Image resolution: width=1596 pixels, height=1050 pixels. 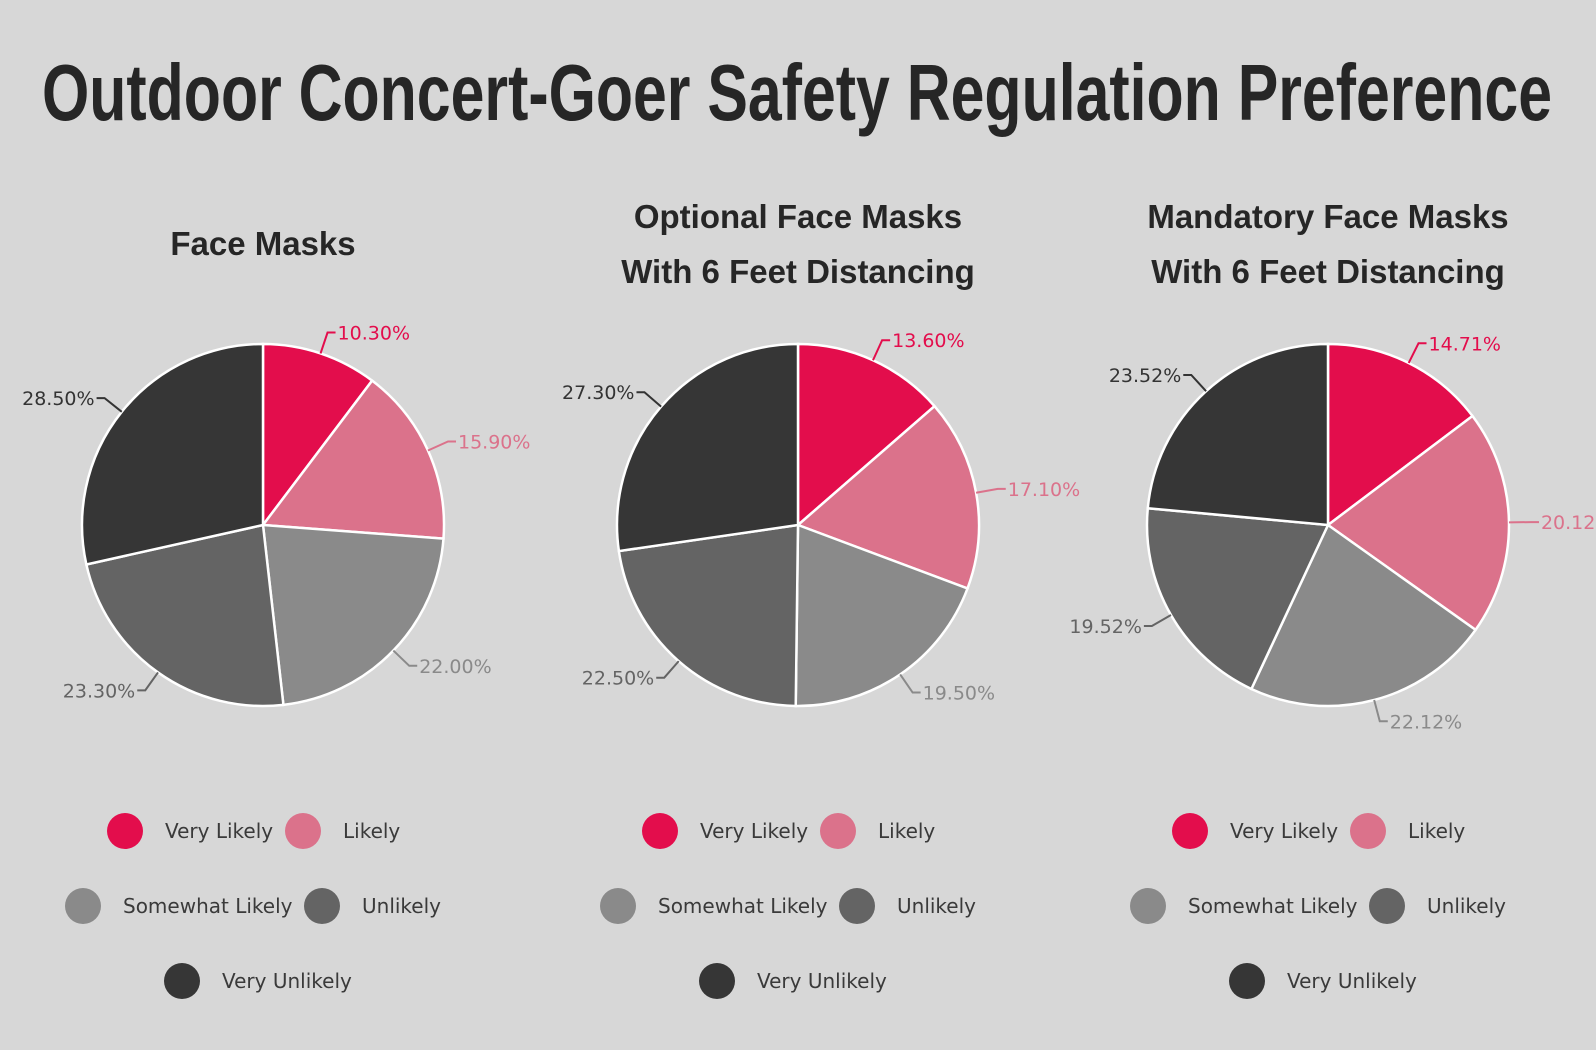 What do you see at coordinates (798, 216) in the screenshot?
I see `chart-title: Optional Face Masks` at bounding box center [798, 216].